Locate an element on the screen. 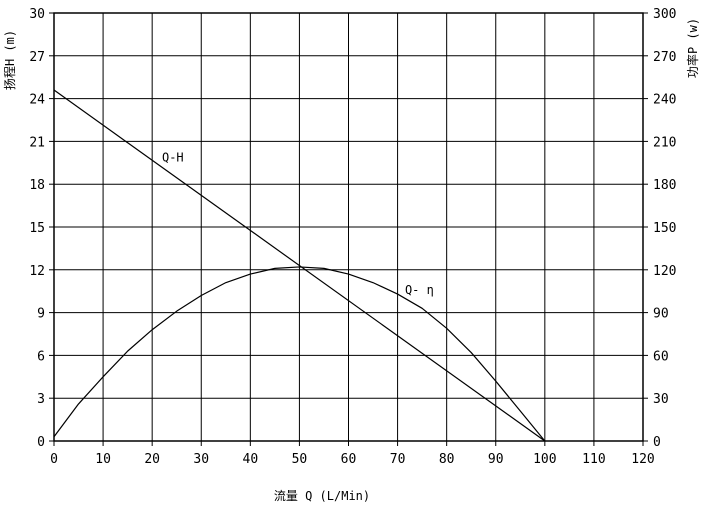 This screenshot has height=511, width=706. y2-tick-label: 210 is located at coordinates (664, 142).